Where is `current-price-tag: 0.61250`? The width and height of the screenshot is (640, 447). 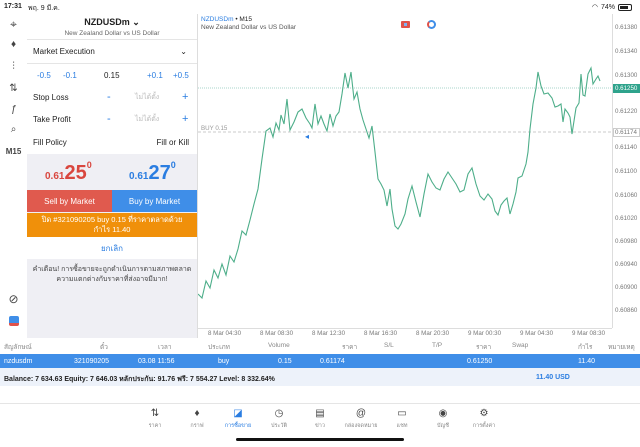 current-price-tag: 0.61250 is located at coordinates (626, 88).